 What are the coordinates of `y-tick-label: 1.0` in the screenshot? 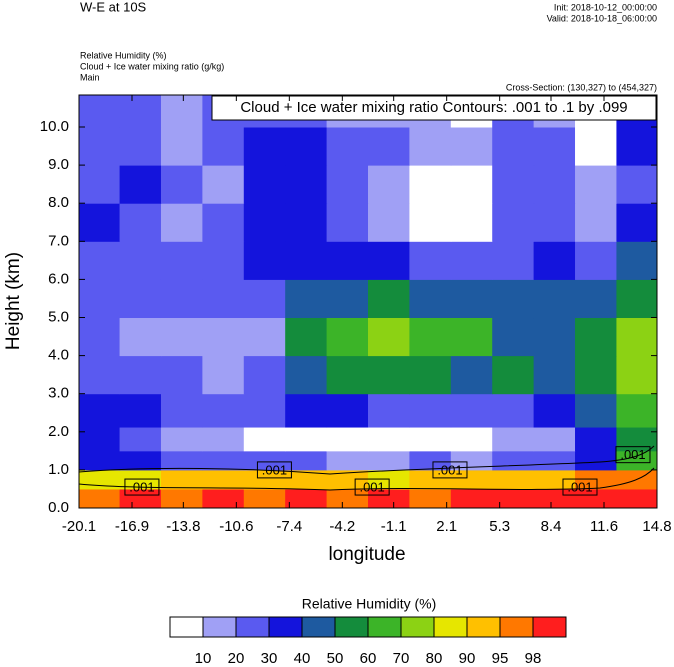 It's located at (58, 469).